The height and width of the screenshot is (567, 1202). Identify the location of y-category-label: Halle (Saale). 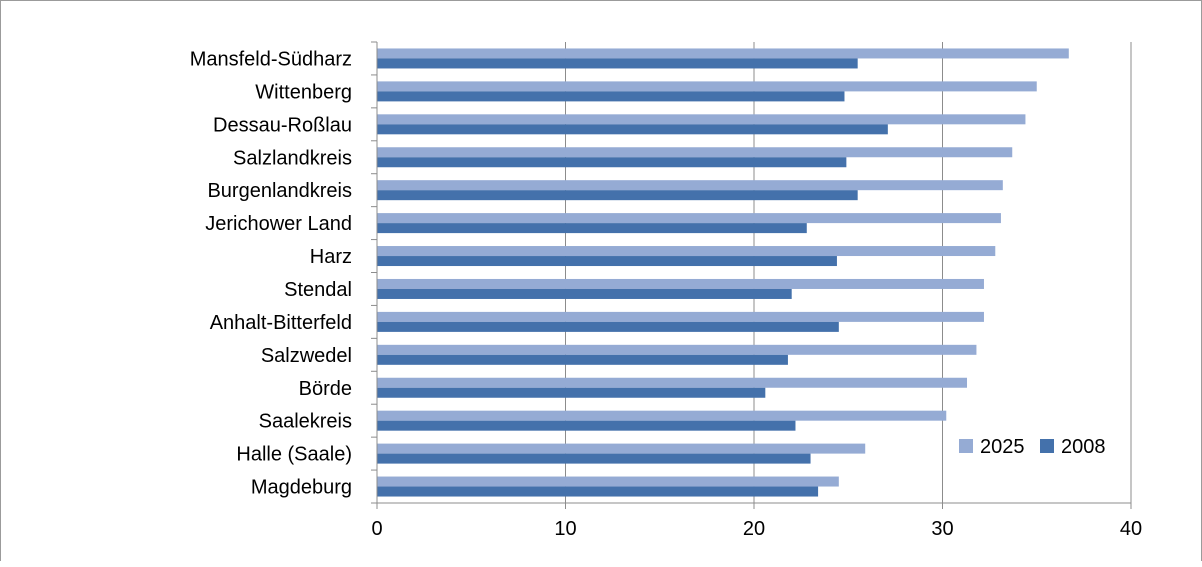
(294, 455).